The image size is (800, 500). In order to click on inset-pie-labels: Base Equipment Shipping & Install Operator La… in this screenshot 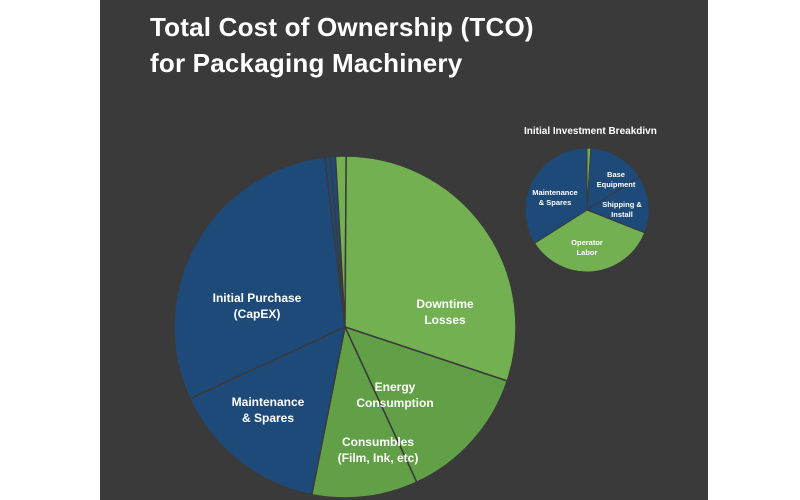, I will do `click(587, 213)`.